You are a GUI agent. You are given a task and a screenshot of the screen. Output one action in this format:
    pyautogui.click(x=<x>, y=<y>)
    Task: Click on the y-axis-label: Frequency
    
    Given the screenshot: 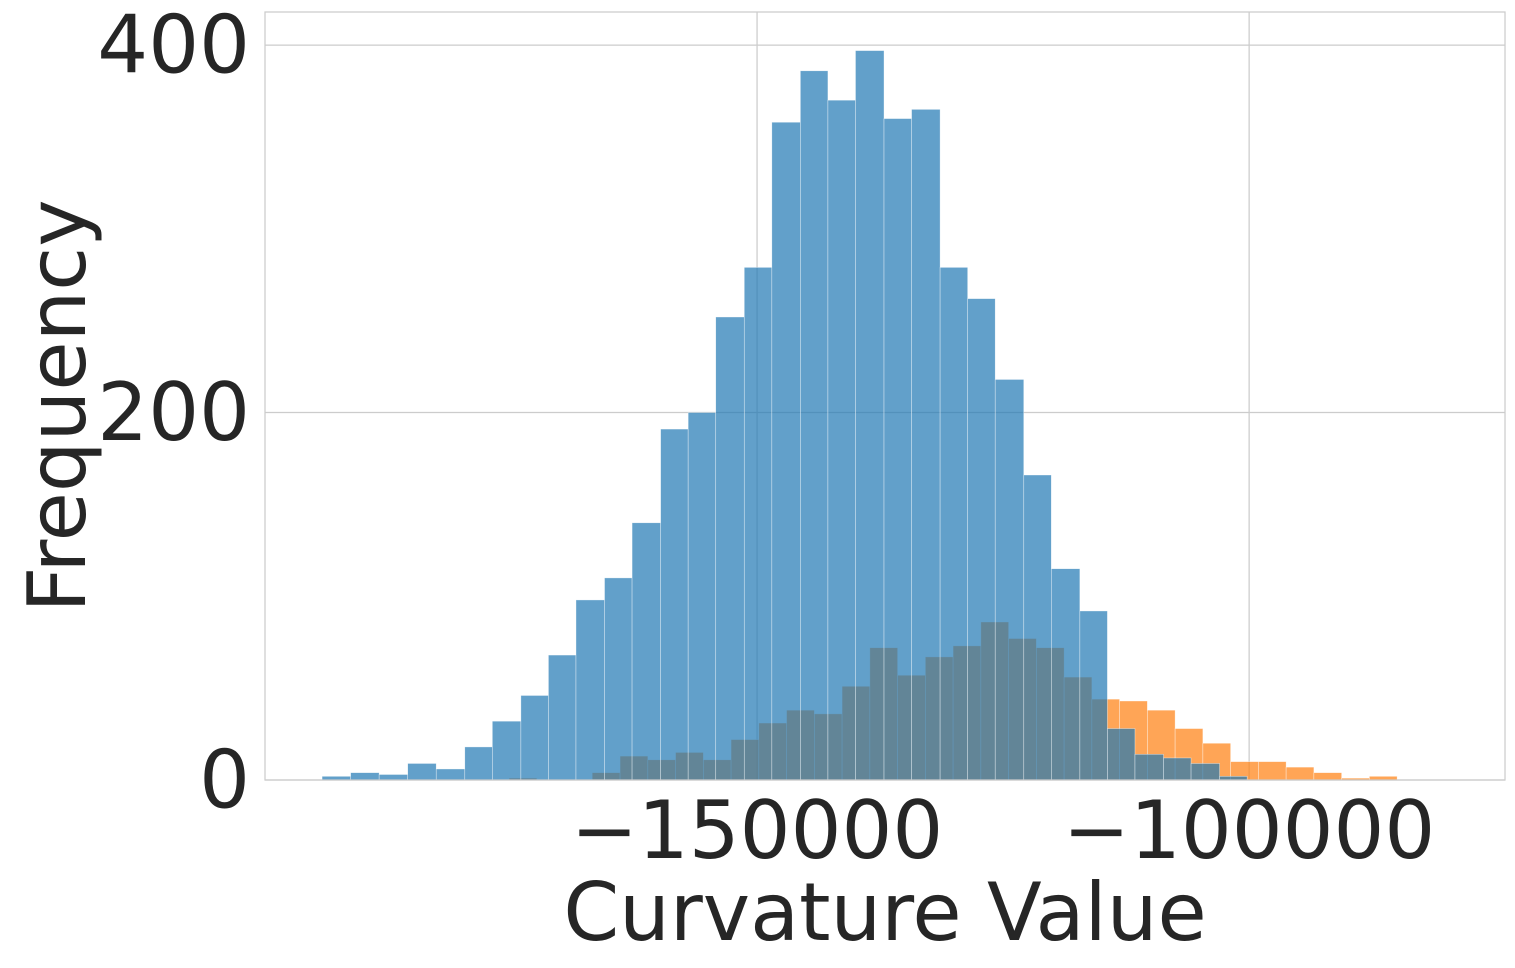 What is the action you would take?
    pyautogui.click(x=57, y=405)
    